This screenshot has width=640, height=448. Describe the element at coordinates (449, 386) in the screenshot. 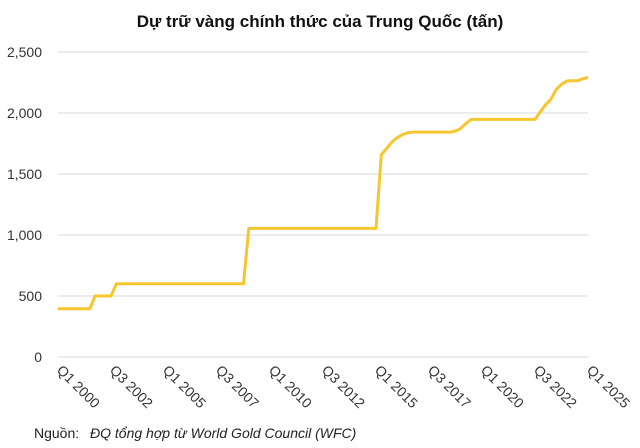

I see `x-tick-label: Q3 2017` at that location.